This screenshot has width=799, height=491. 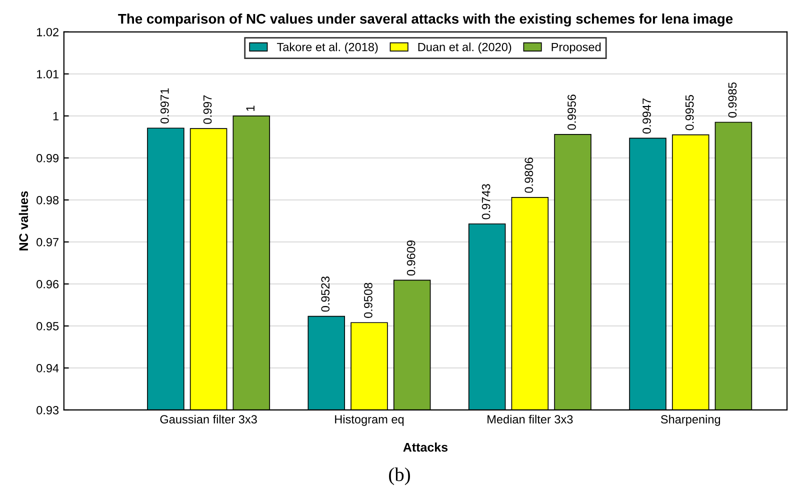 I want to click on y-tick-label: 0.98, so click(x=47, y=200).